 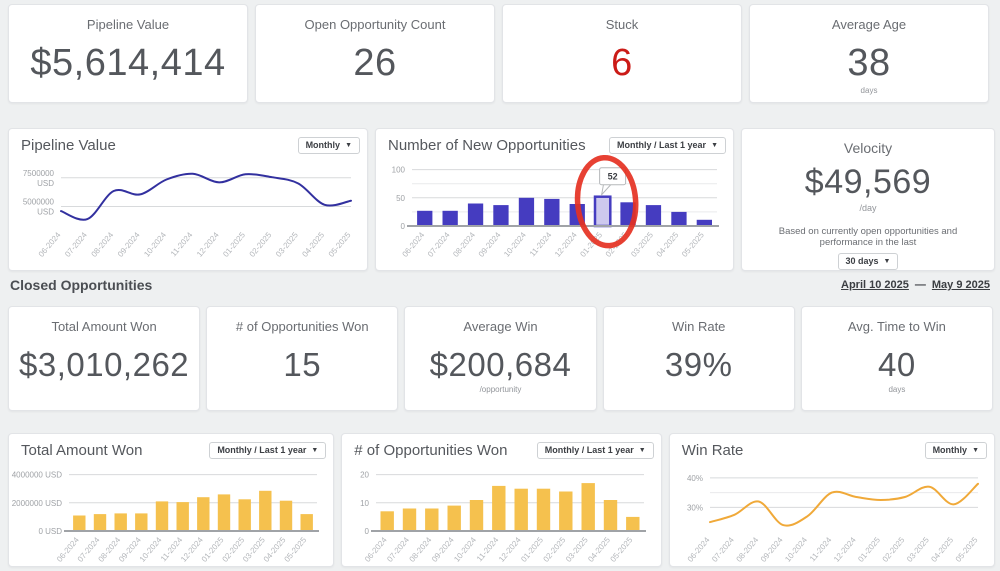 I want to click on svg-text: 5000000, so click(x=39, y=201).